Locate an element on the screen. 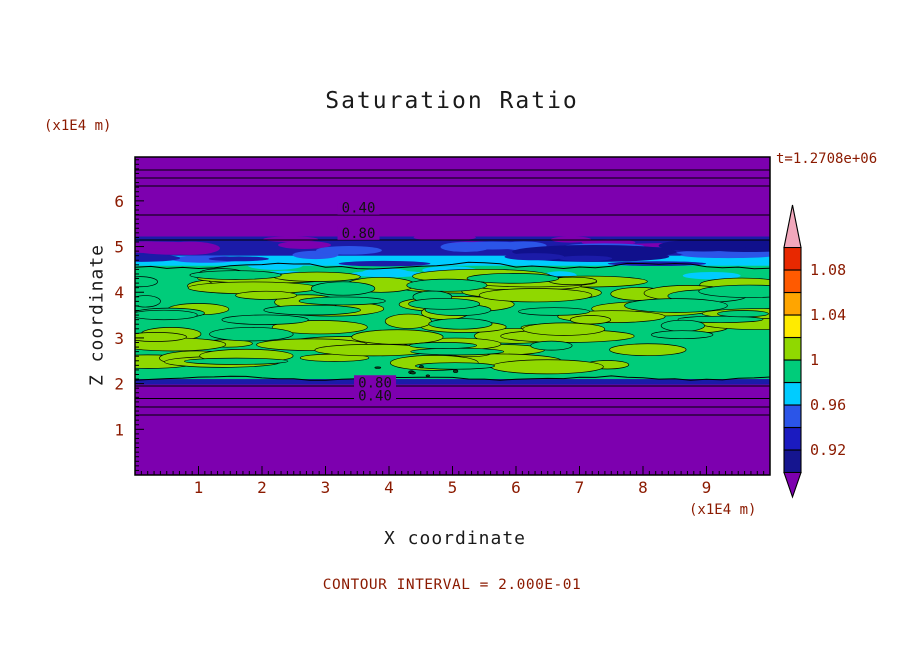 Image resolution: width=904 pixels, height=654 pixels. z-tick-label: 4 is located at coordinates (119, 292).